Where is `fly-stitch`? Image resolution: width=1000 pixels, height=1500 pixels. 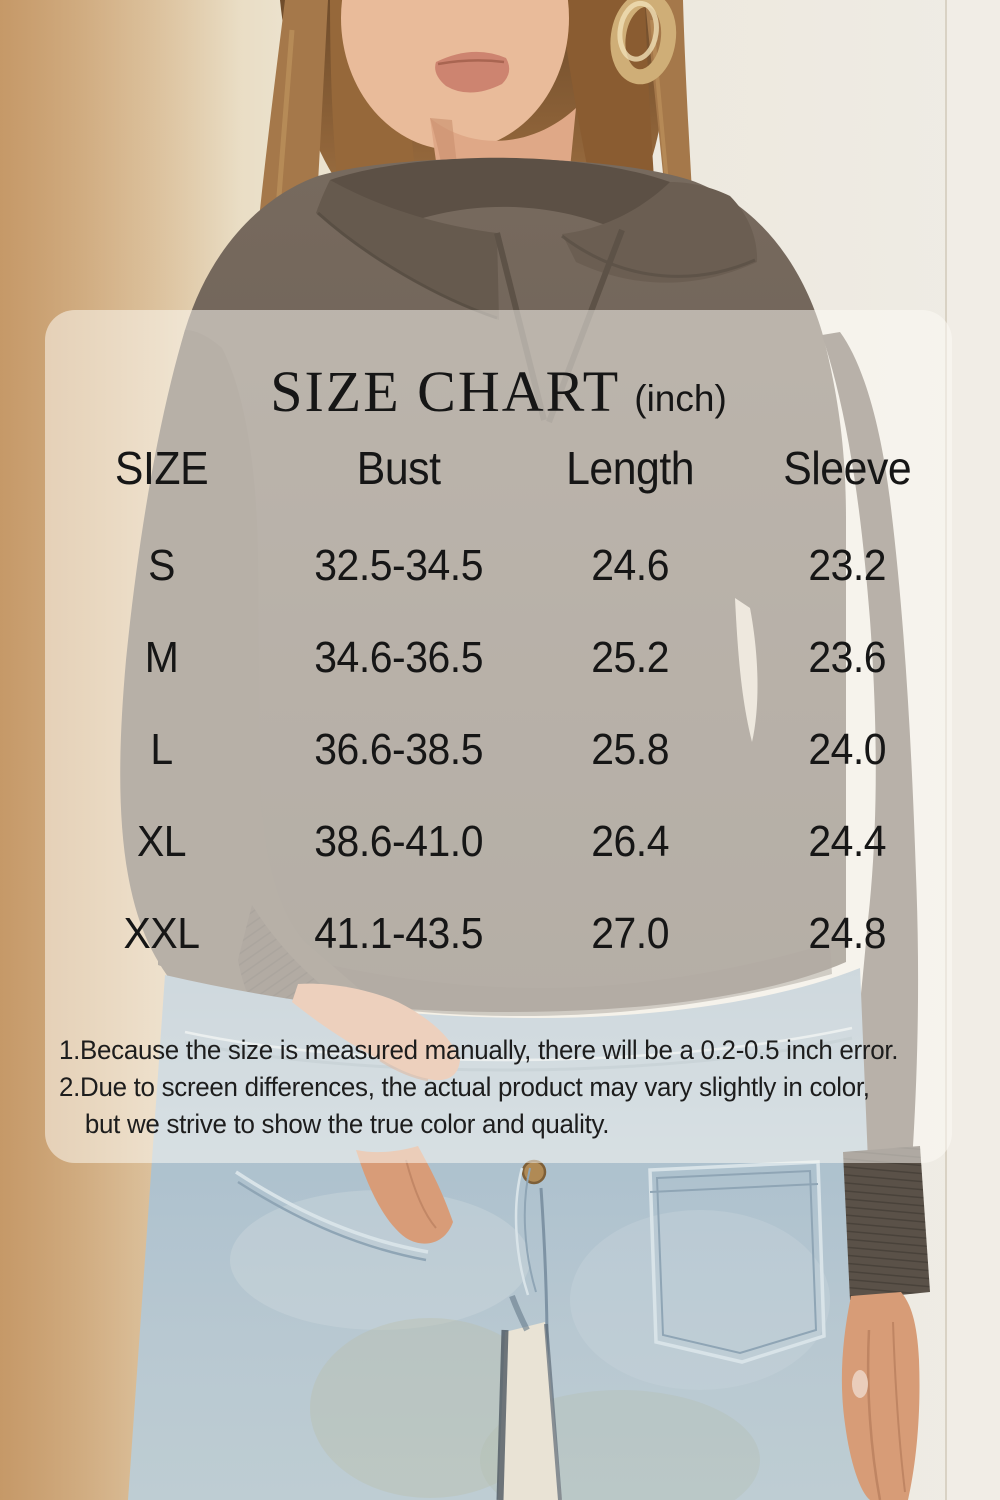
fly-stitch is located at coordinates (522, 1231).